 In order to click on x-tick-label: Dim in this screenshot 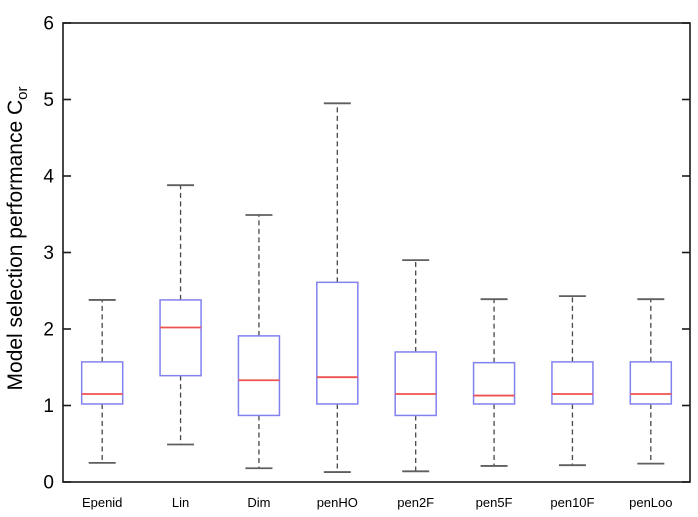, I will do `click(258, 502)`.